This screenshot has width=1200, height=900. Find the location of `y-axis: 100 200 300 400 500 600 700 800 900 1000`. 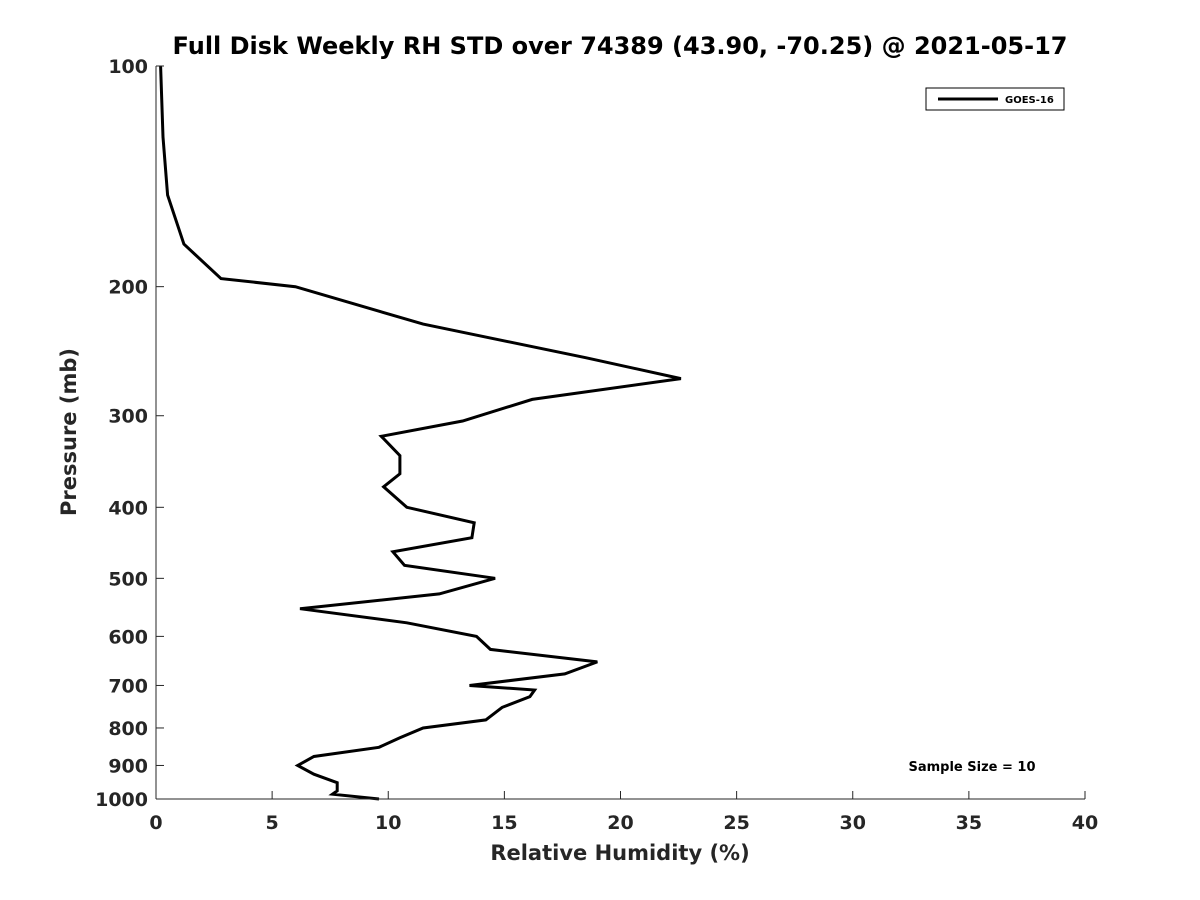

y-axis: 100 200 300 400 500 600 700 800 900 1000 is located at coordinates (129, 433).